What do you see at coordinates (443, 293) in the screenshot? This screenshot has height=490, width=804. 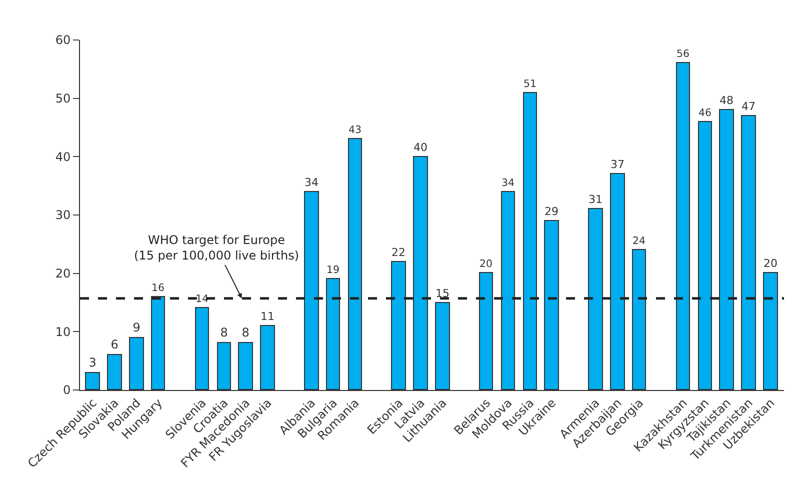 I see `data-label: 15` at bounding box center [443, 293].